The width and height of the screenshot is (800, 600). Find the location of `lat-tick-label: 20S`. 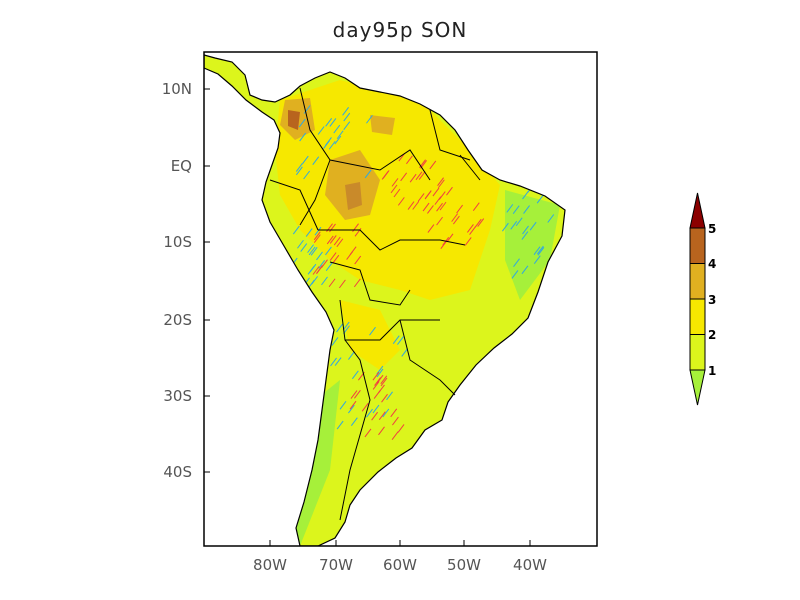

lat-tick-label: 20S is located at coordinates (177, 320).